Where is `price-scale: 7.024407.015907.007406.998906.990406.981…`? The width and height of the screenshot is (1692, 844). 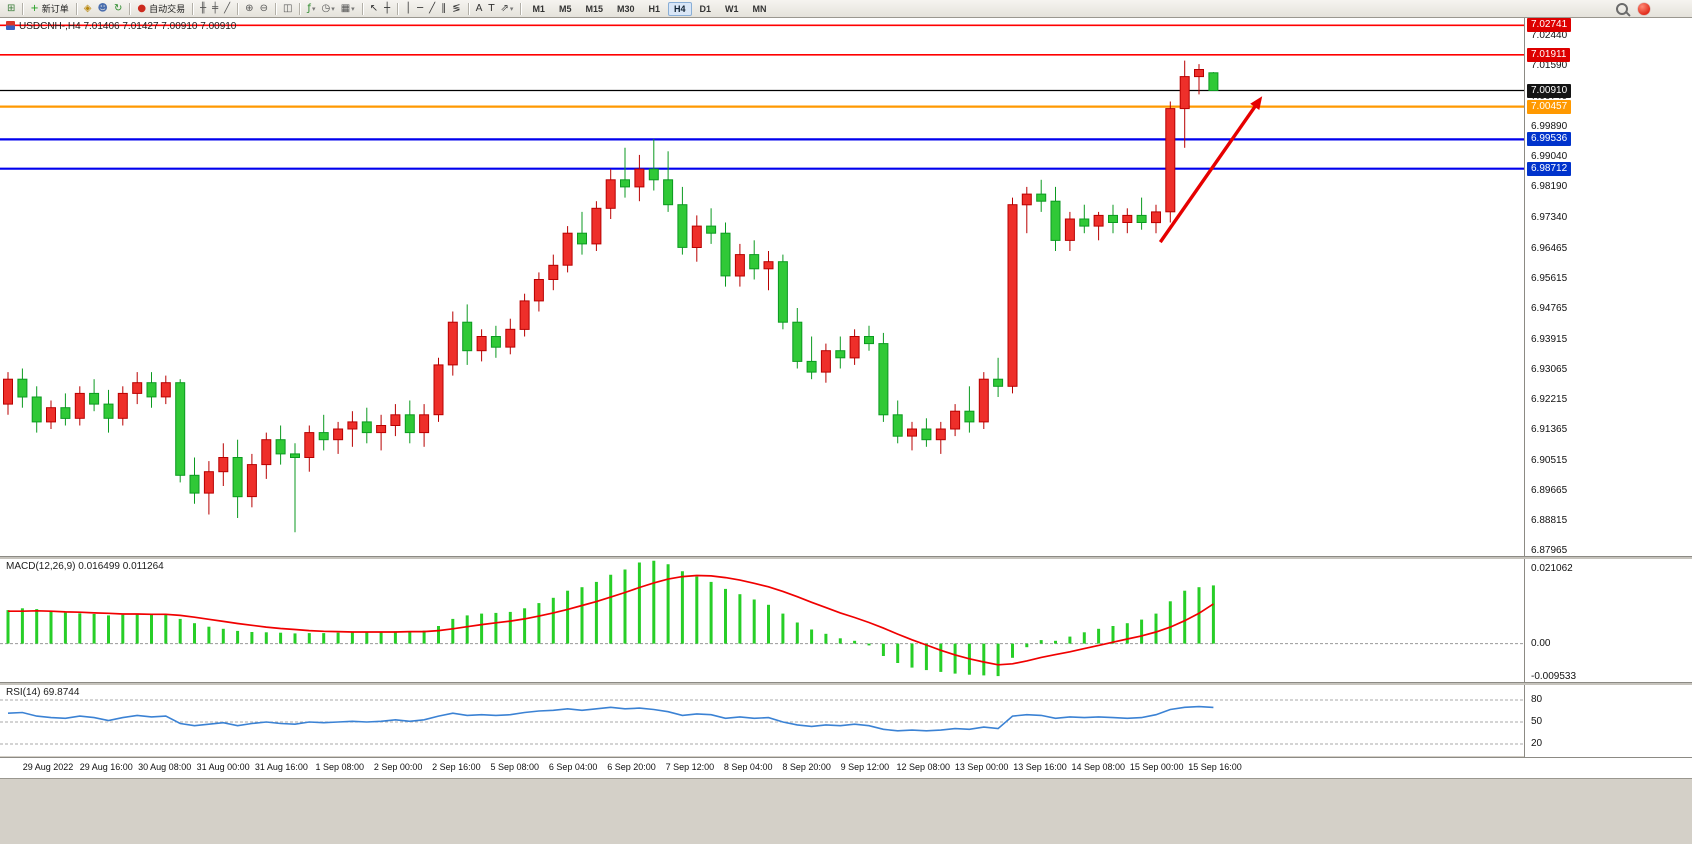
price-scale: 7.024407.015907.007406.998906.990406.981… is located at coordinates (1608, 387).